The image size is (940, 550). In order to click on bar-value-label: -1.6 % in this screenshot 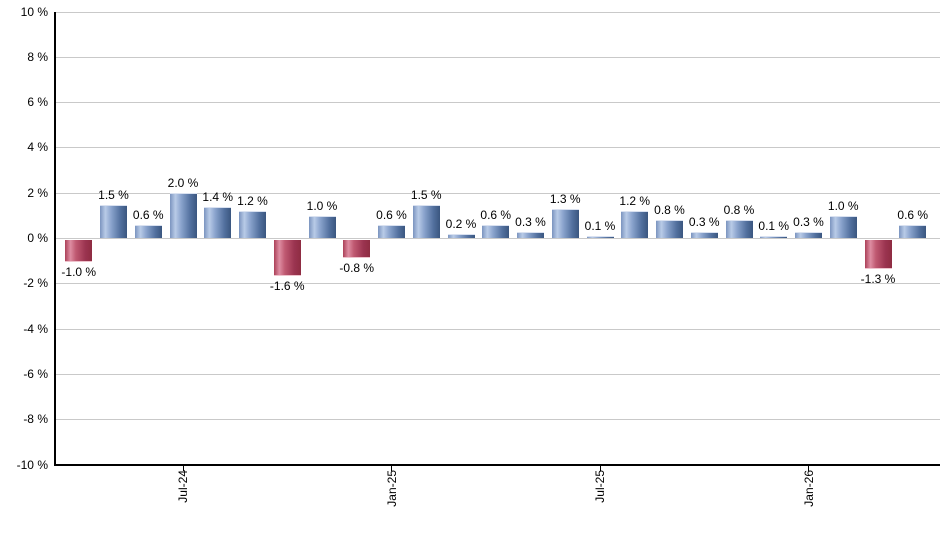, I will do `click(287, 285)`.